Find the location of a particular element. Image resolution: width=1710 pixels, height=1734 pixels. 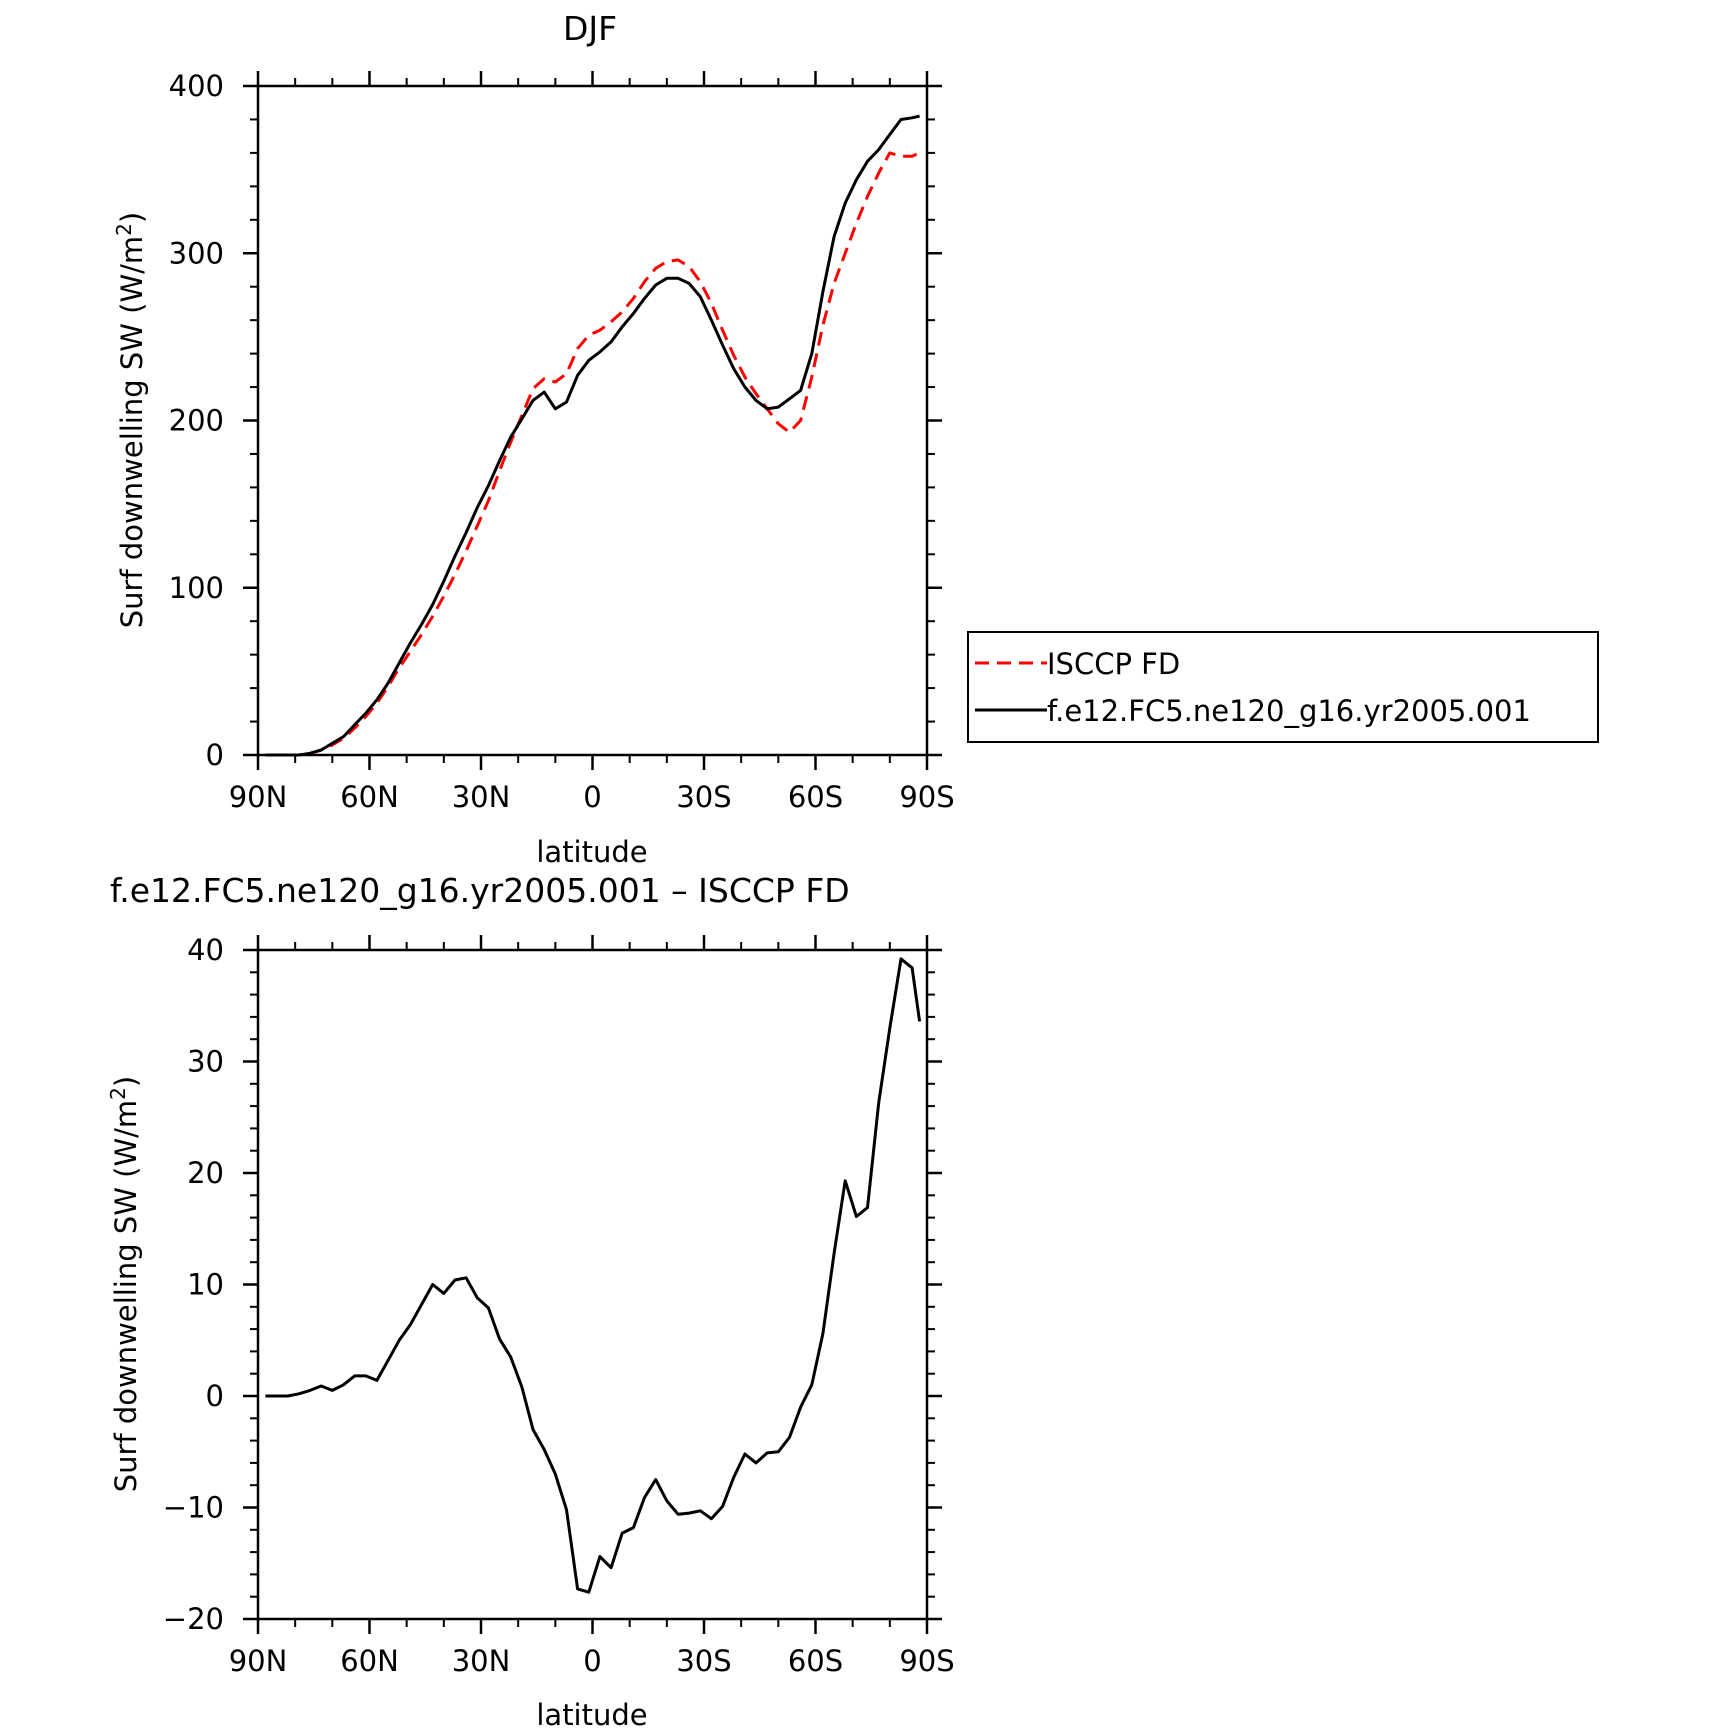

top-title: DJF is located at coordinates (590, 28).